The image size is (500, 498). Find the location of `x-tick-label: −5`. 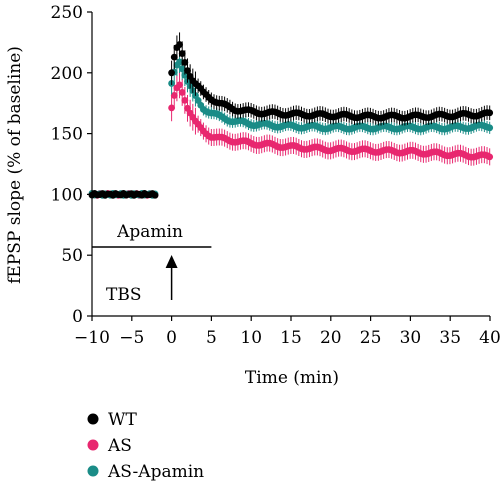

x-tick-label: −5 is located at coordinates (131, 338).